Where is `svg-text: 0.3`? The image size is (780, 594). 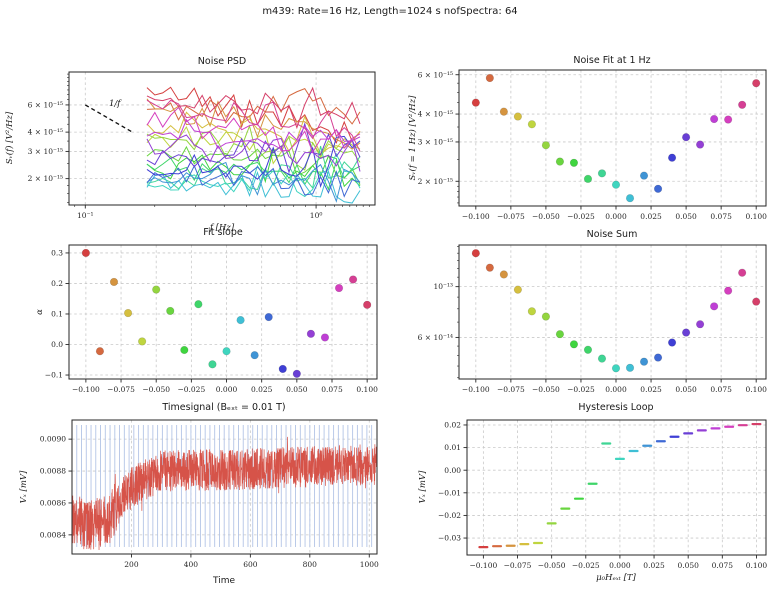
svg-text: 0.3 is located at coordinates (57, 253).